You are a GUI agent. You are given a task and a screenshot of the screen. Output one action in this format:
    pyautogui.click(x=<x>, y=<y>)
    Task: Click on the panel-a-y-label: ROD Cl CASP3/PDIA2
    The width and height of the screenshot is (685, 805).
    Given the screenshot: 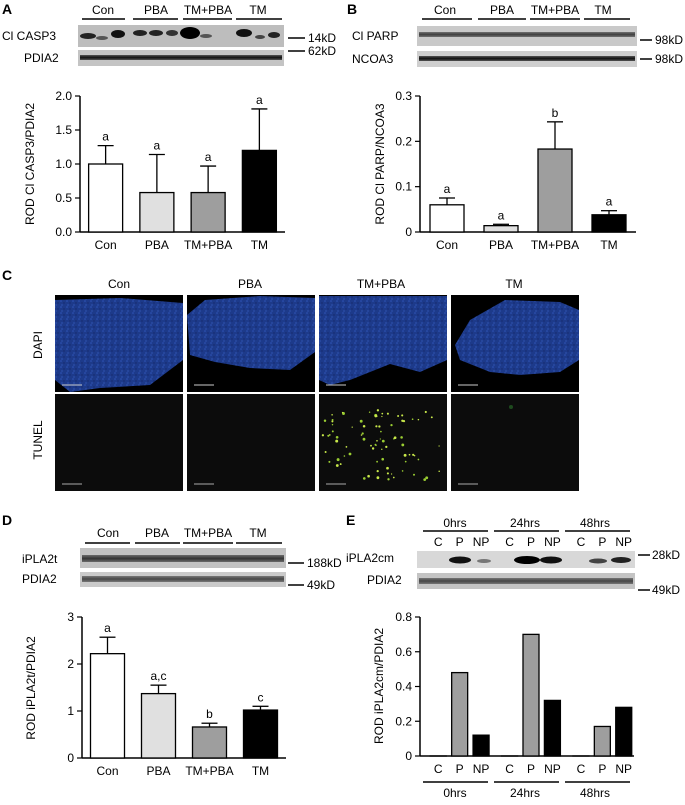 What is the action you would take?
    pyautogui.click(x=30, y=164)
    